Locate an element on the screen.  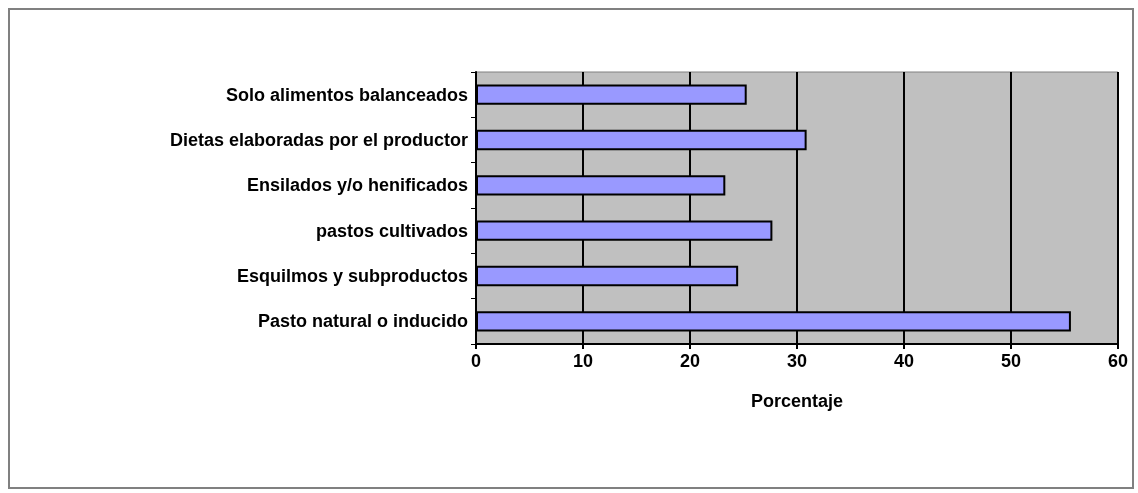
x-tick-label: 60 is located at coordinates (1118, 361).